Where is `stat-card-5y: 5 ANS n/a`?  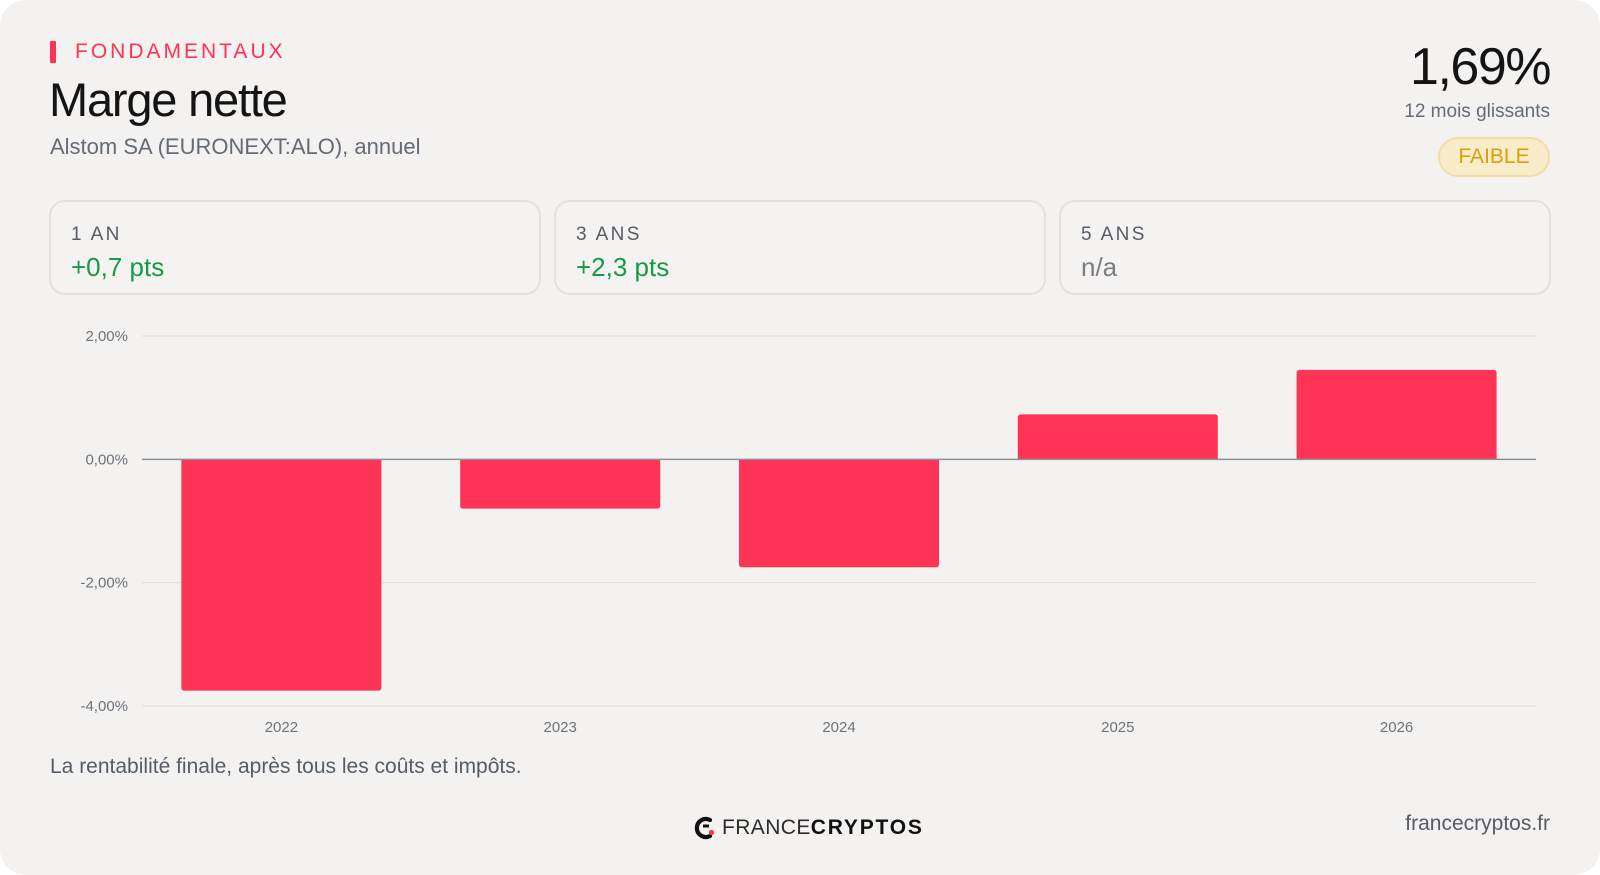 stat-card-5y: 5 ANS n/a is located at coordinates (1305, 247).